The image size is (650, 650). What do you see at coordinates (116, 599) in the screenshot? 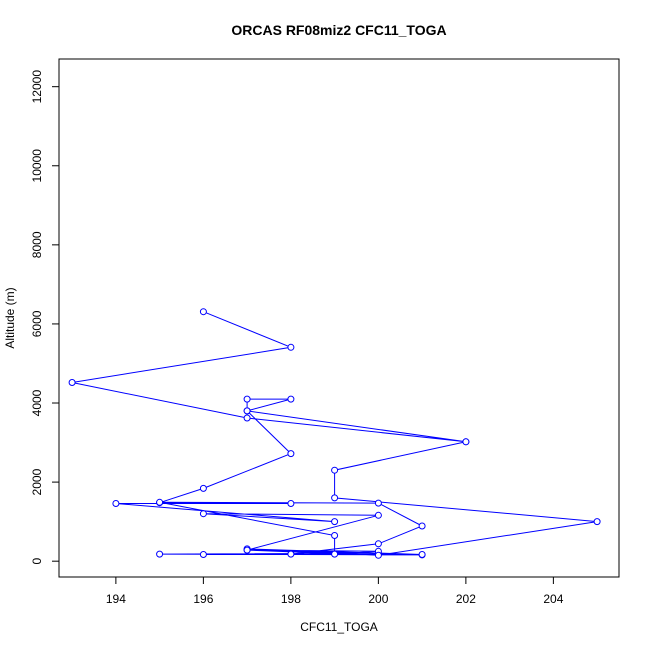
I see `x-tick-label: 194` at bounding box center [116, 599].